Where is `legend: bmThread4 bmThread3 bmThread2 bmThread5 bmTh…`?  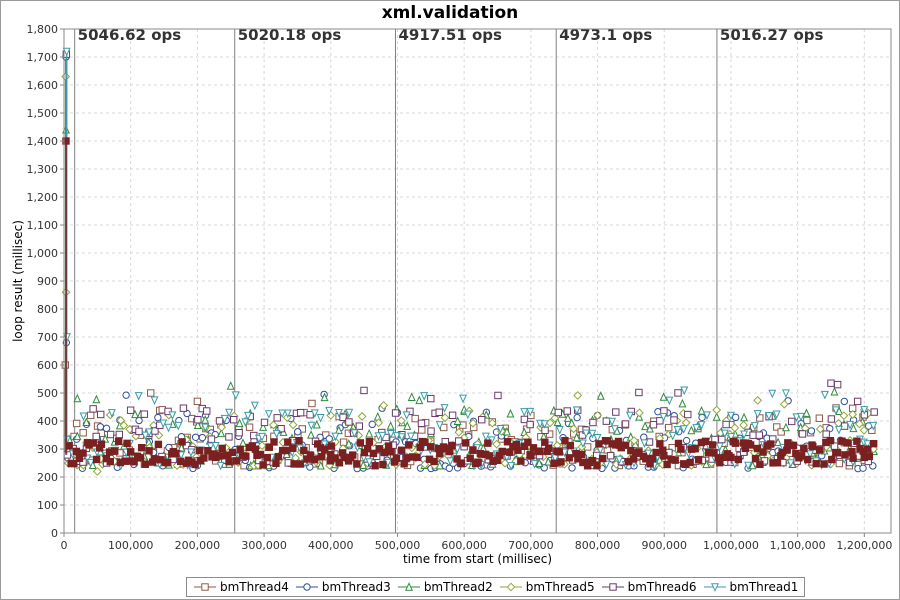 legend: bmThread4 bmThread3 bmThread2 bmThread5 bmTh… is located at coordinates (496, 587).